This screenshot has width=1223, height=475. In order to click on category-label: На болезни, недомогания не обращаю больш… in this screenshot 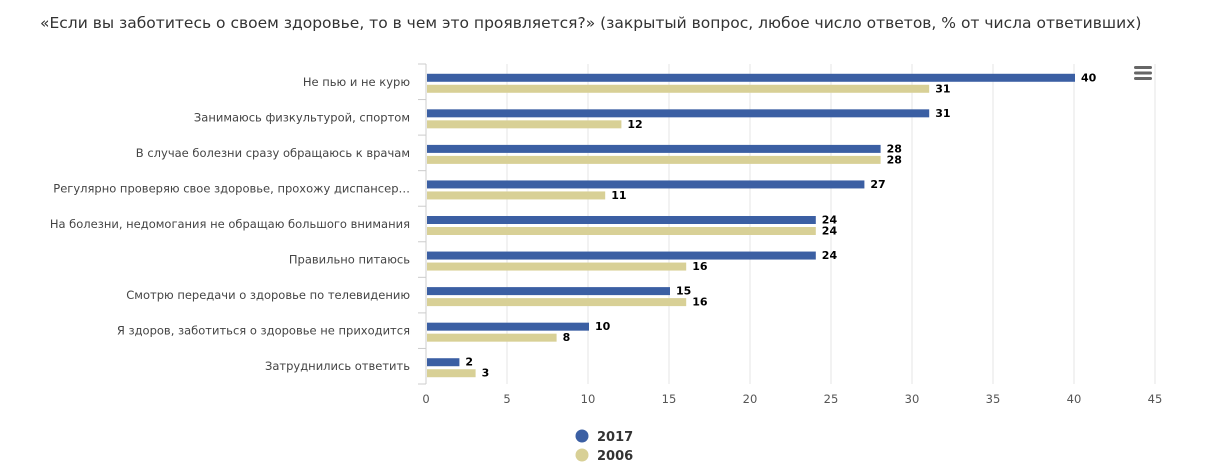, I will do `click(230, 224)`.